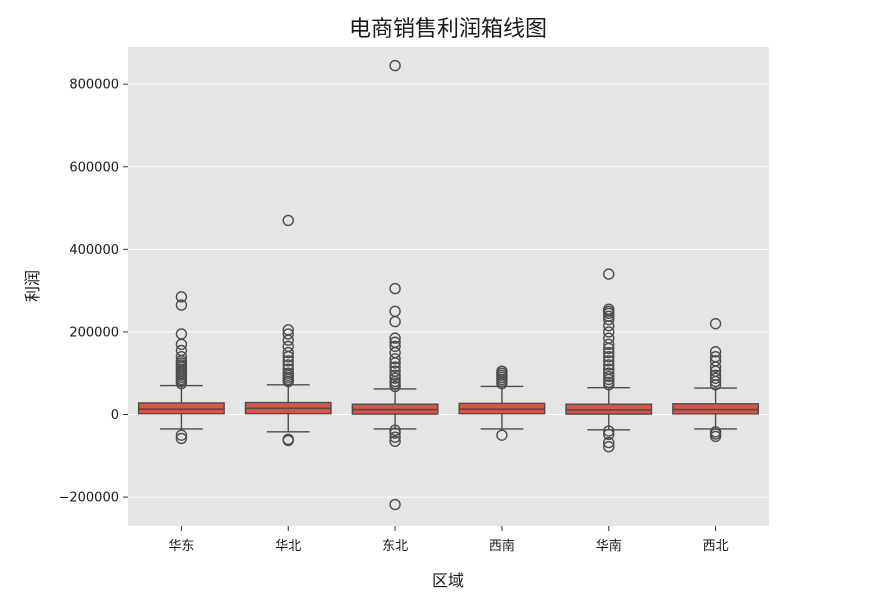 The width and height of the screenshot is (876, 604). I want to click on y-tick-label: 0, so click(115, 415).